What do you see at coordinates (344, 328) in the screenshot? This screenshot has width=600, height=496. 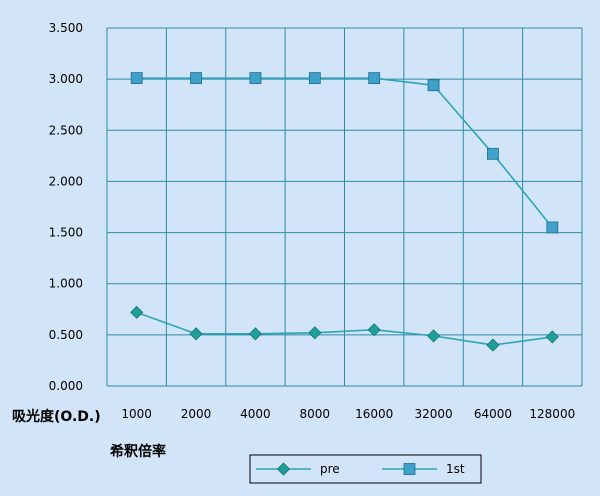 I see `series-line-pre` at bounding box center [344, 328].